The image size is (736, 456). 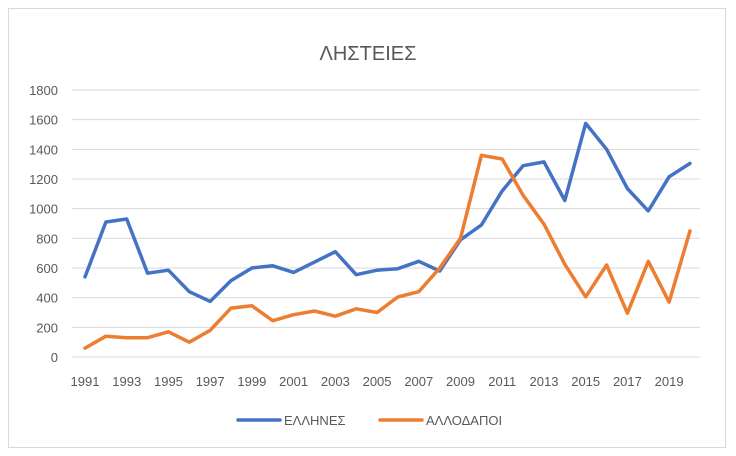 I want to click on chart-title: ΛΗΣΤΕΙΕΣ, so click(x=368, y=54).